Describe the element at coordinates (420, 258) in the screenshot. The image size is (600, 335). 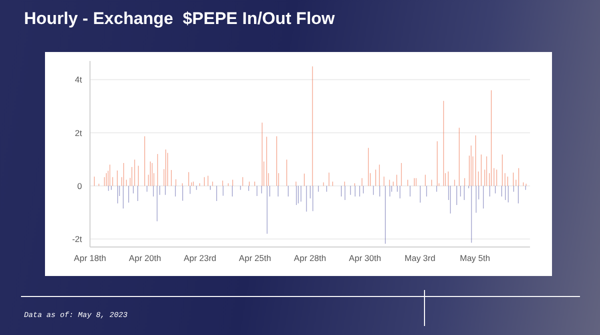
I see `x-tick-label: May 3rd` at that location.